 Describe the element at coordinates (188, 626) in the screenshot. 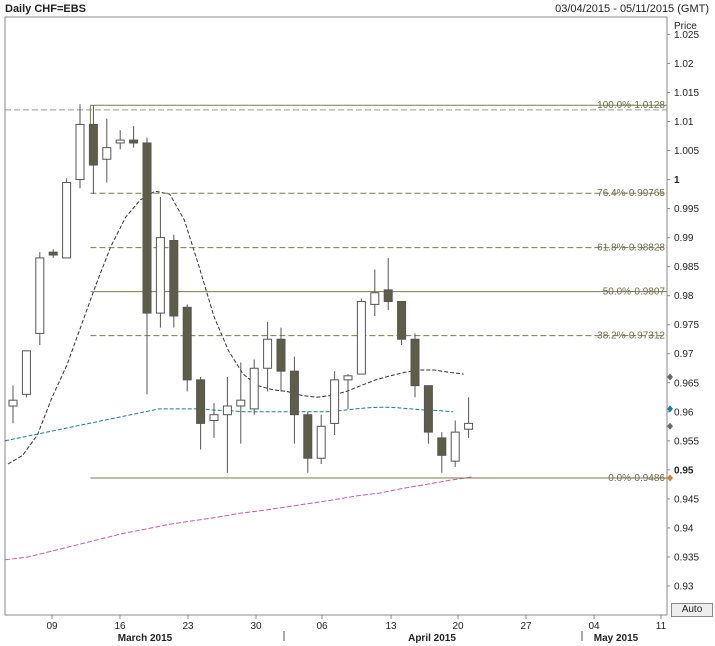

I see `x-tick-label: 23` at that location.